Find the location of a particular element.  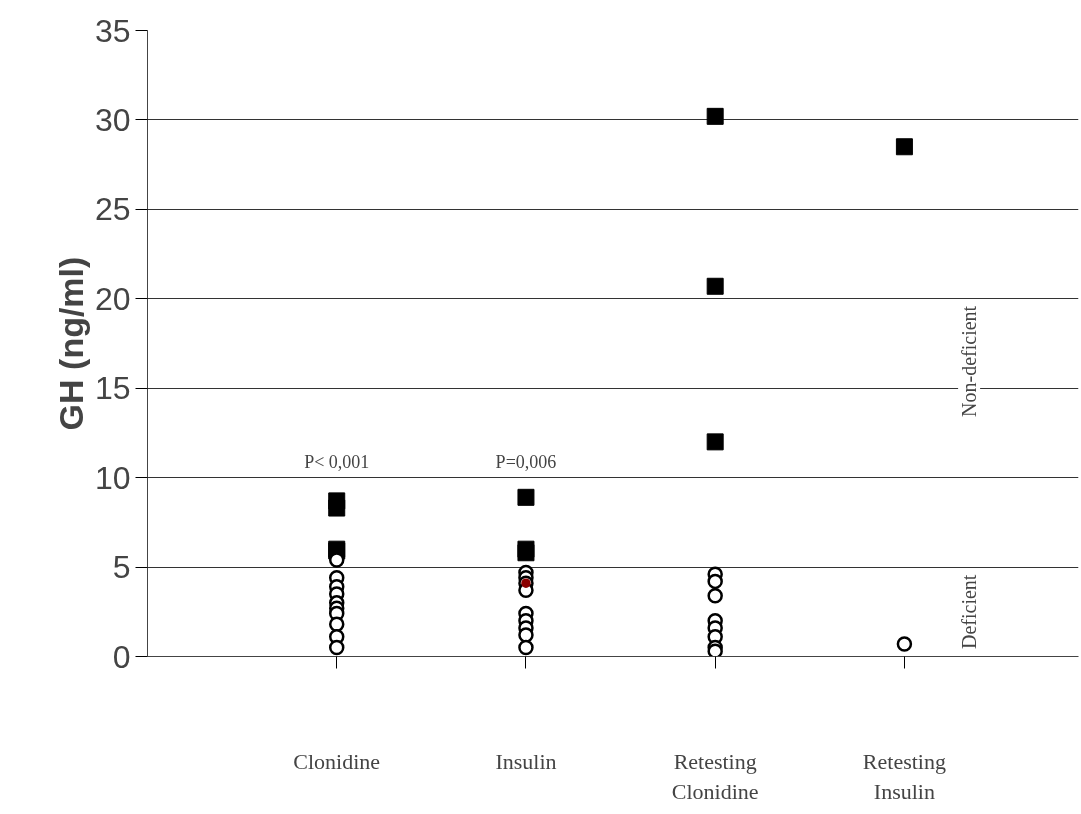

y-tick-label: 0 is located at coordinates (121, 656).